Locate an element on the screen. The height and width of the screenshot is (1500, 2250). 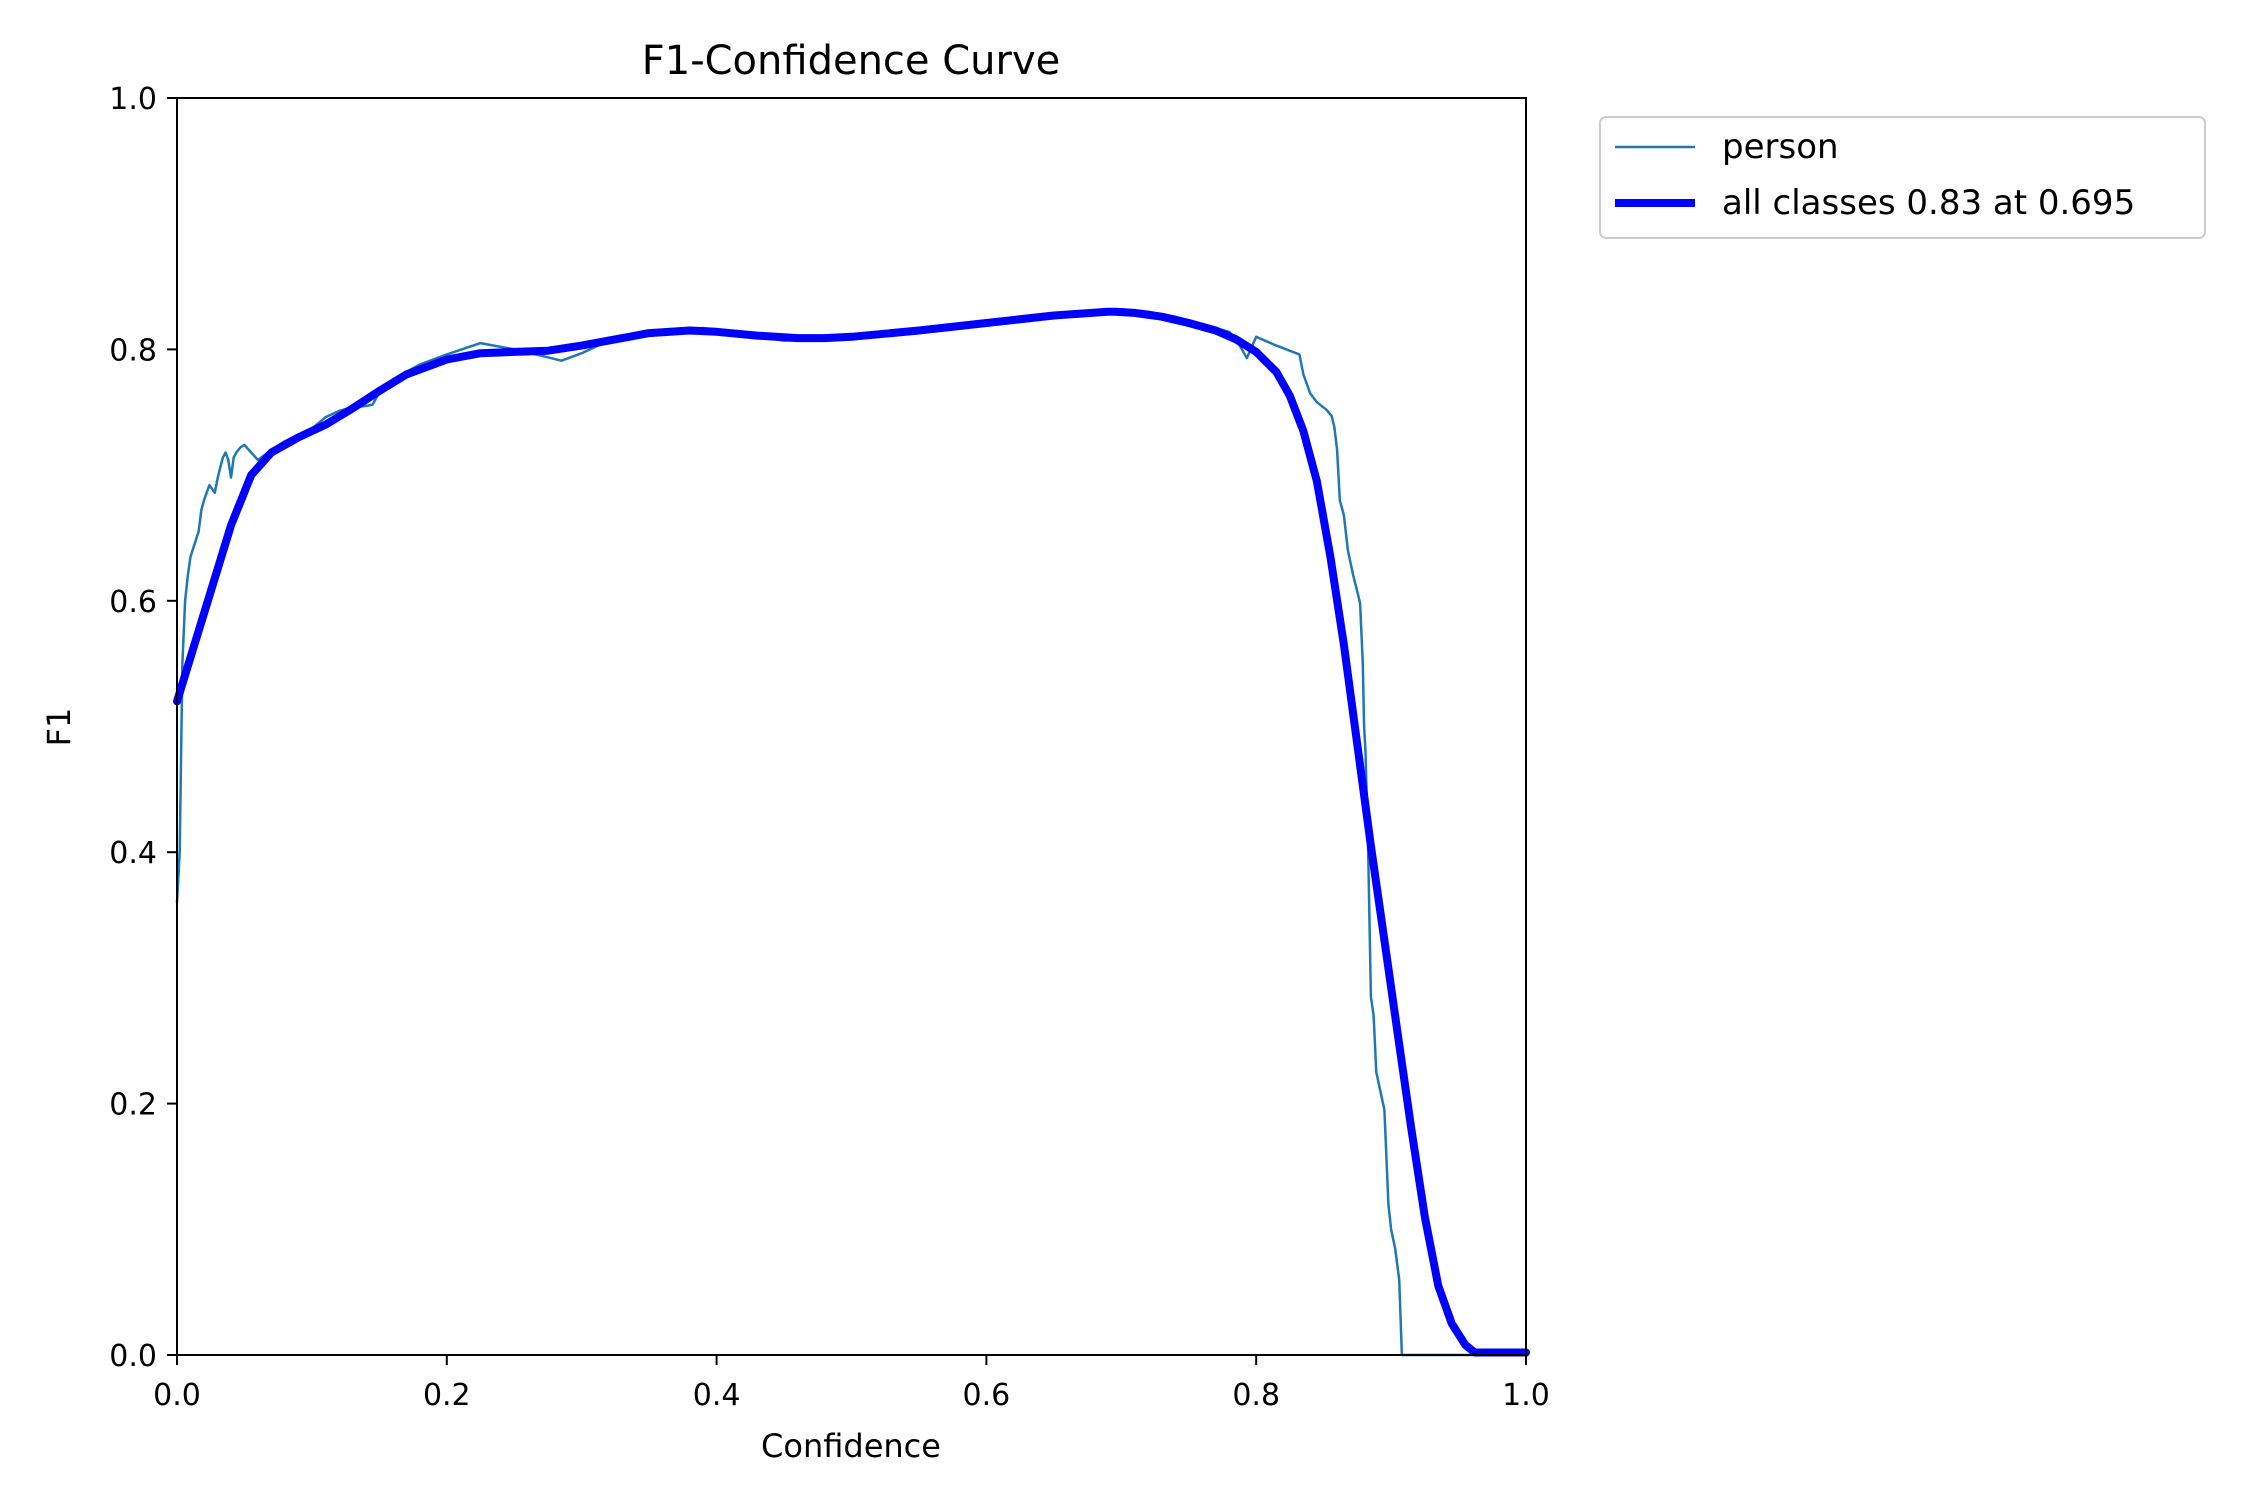
y-tick-label: 0.4 is located at coordinates (133, 853).